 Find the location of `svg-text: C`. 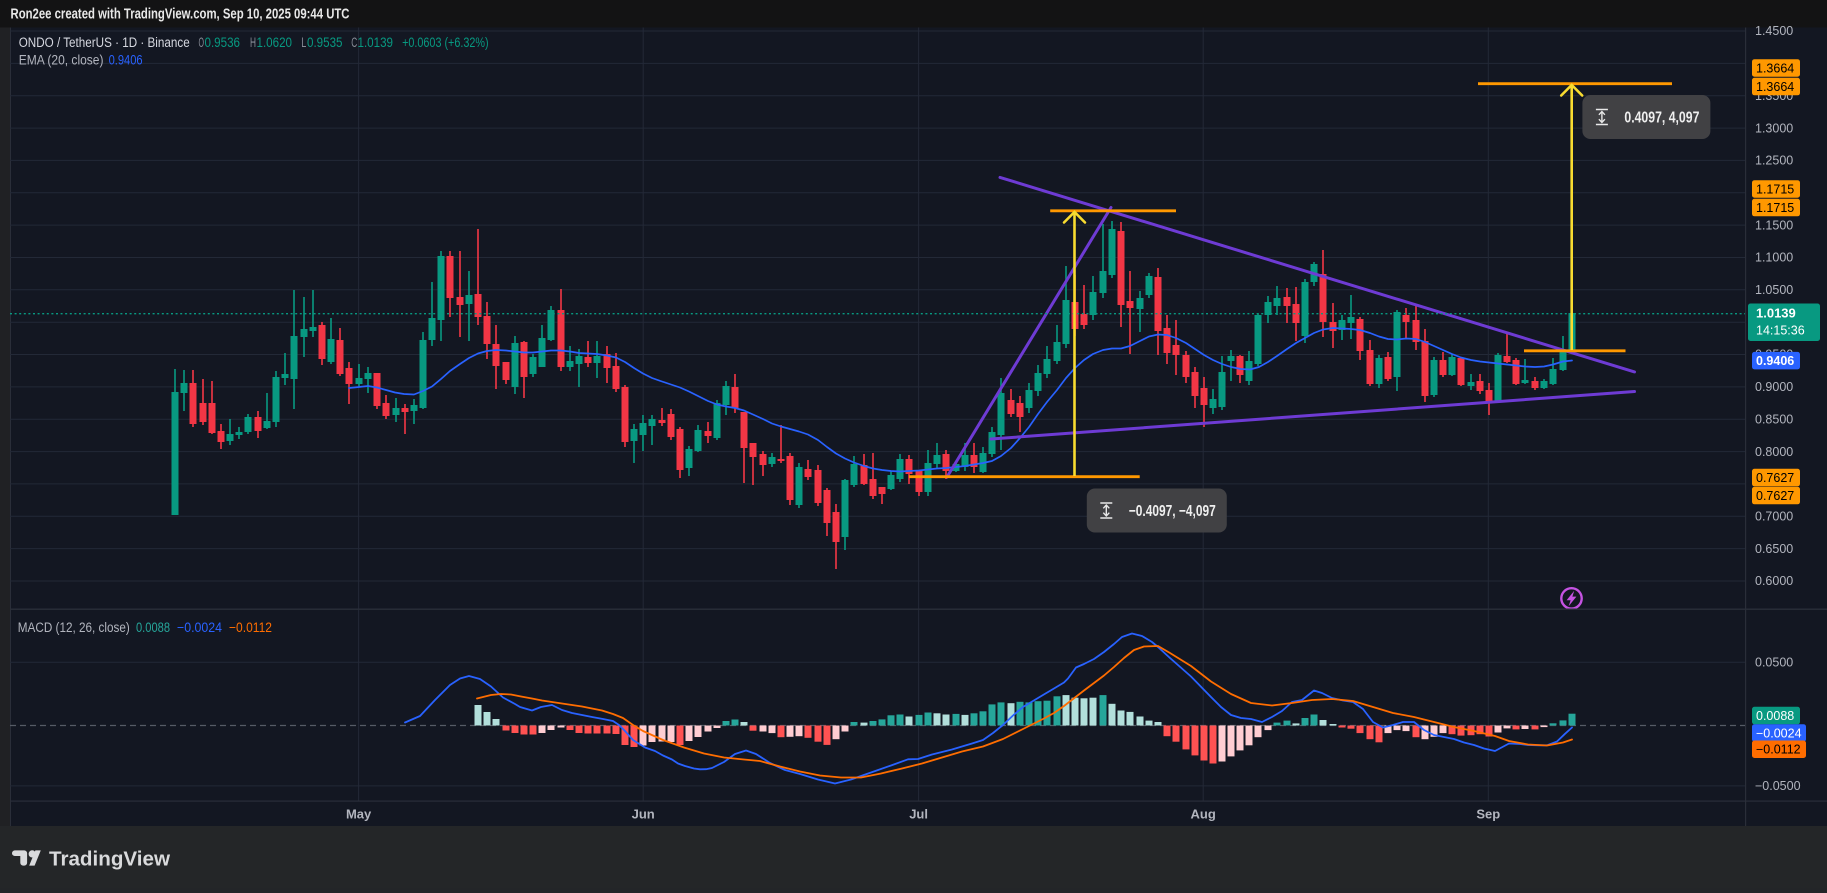

svg-text: C is located at coordinates (354, 42).